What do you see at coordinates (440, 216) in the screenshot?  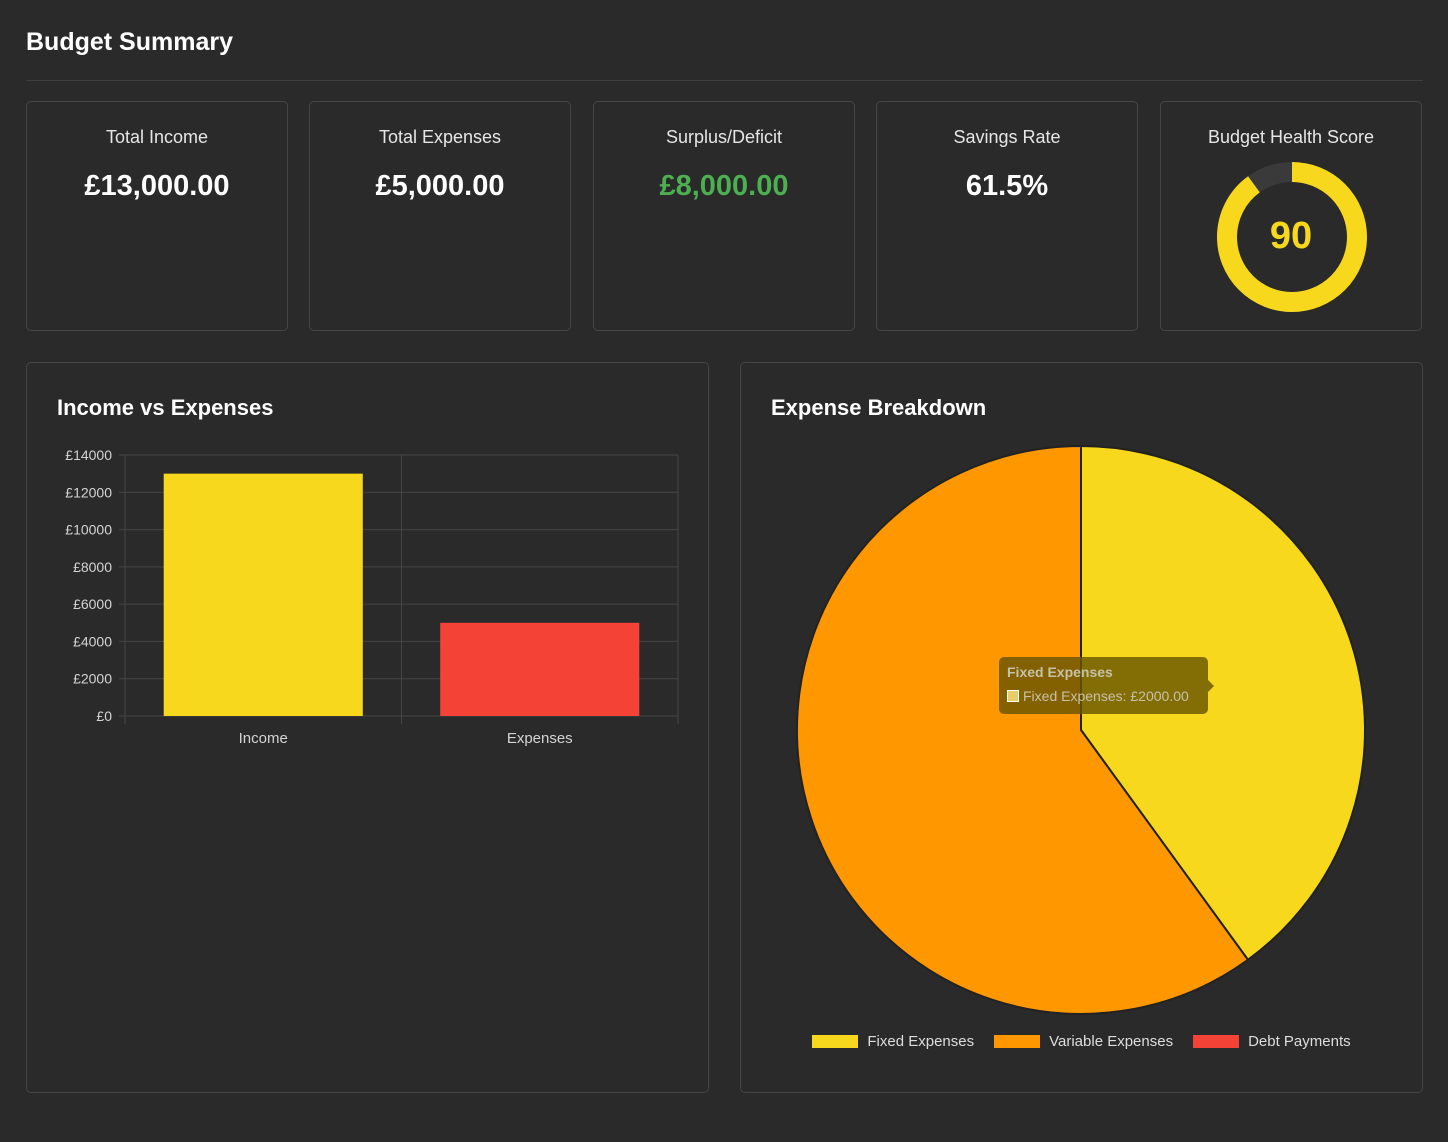 I see `total-expenses-card: Total Expenses £5,000.00` at bounding box center [440, 216].